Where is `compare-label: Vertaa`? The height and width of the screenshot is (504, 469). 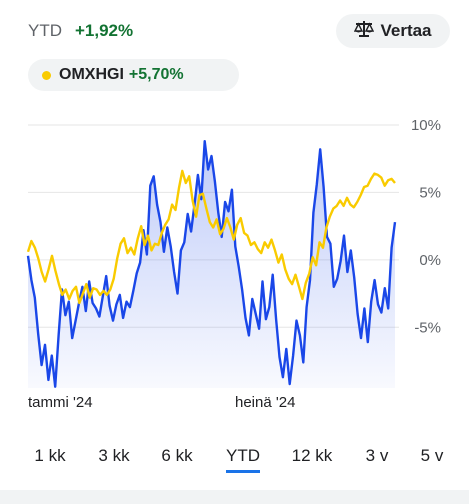
compare-label: Vertaa is located at coordinates (406, 30).